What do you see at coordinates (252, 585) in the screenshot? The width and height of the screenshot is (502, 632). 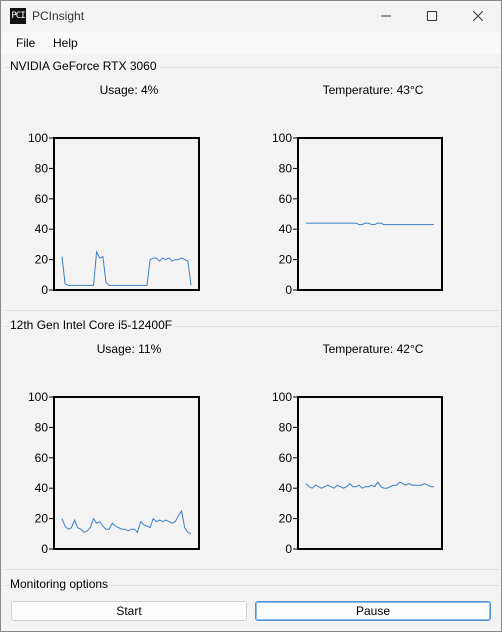 I see `monitoring-group-line` at bounding box center [252, 585].